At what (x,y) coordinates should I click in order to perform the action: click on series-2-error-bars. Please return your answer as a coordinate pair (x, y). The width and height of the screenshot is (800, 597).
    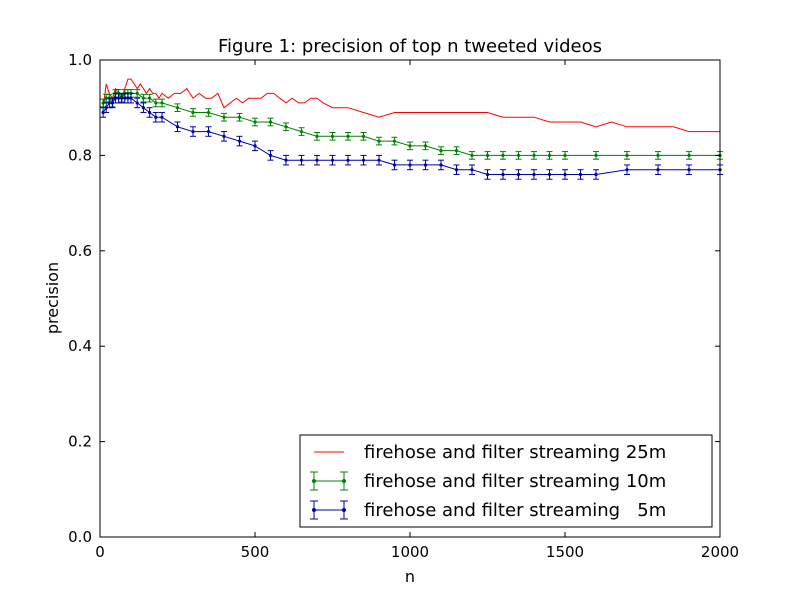
    Looking at the image, I should click on (411, 136).